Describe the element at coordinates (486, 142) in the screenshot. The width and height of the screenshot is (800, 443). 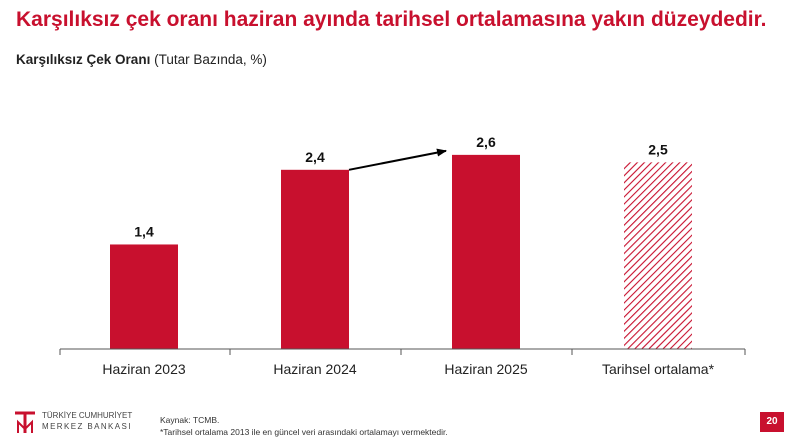
I see `value-label-3: 2,6` at that location.